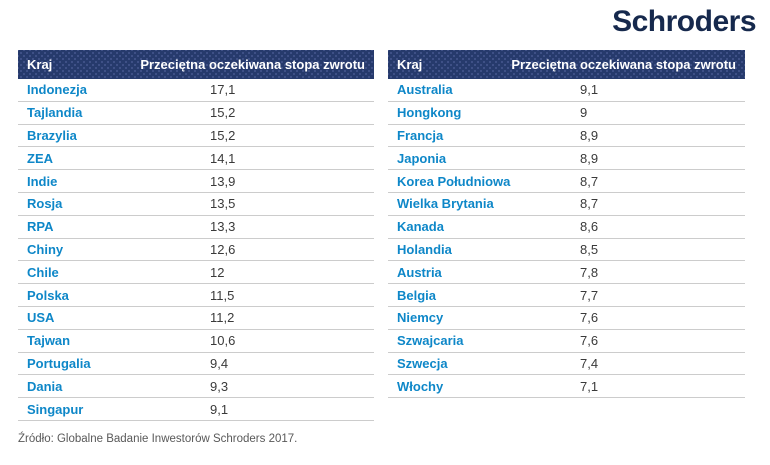  Describe the element at coordinates (420, 318) in the screenshot. I see `country-cell: Niemcy` at that location.